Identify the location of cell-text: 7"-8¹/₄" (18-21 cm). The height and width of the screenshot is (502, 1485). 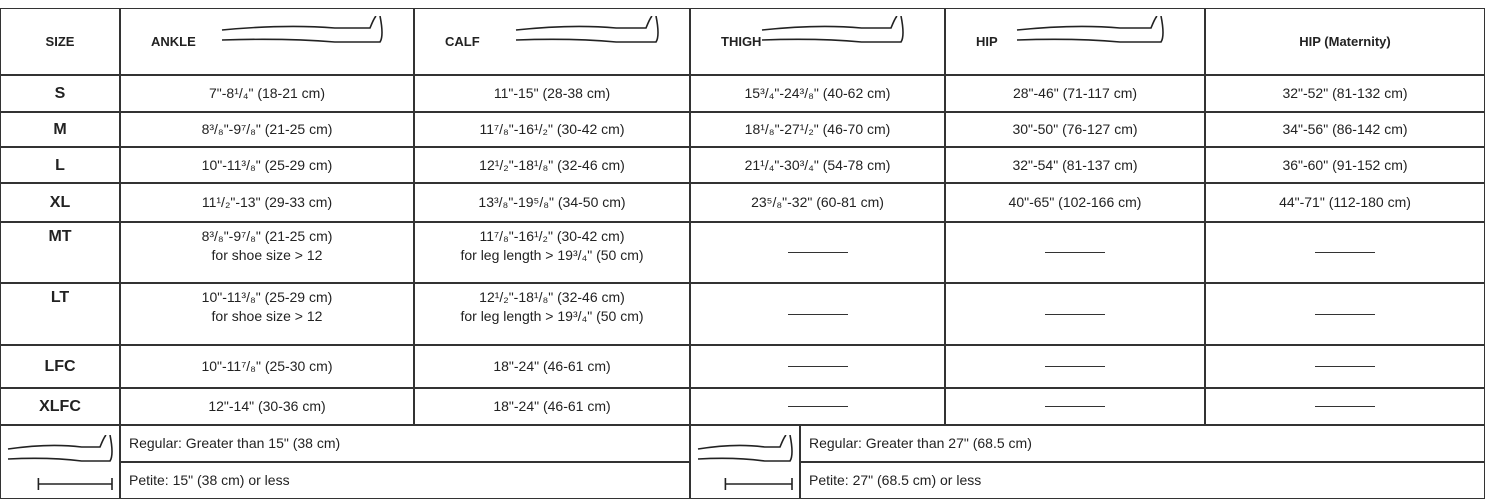
(266, 93).